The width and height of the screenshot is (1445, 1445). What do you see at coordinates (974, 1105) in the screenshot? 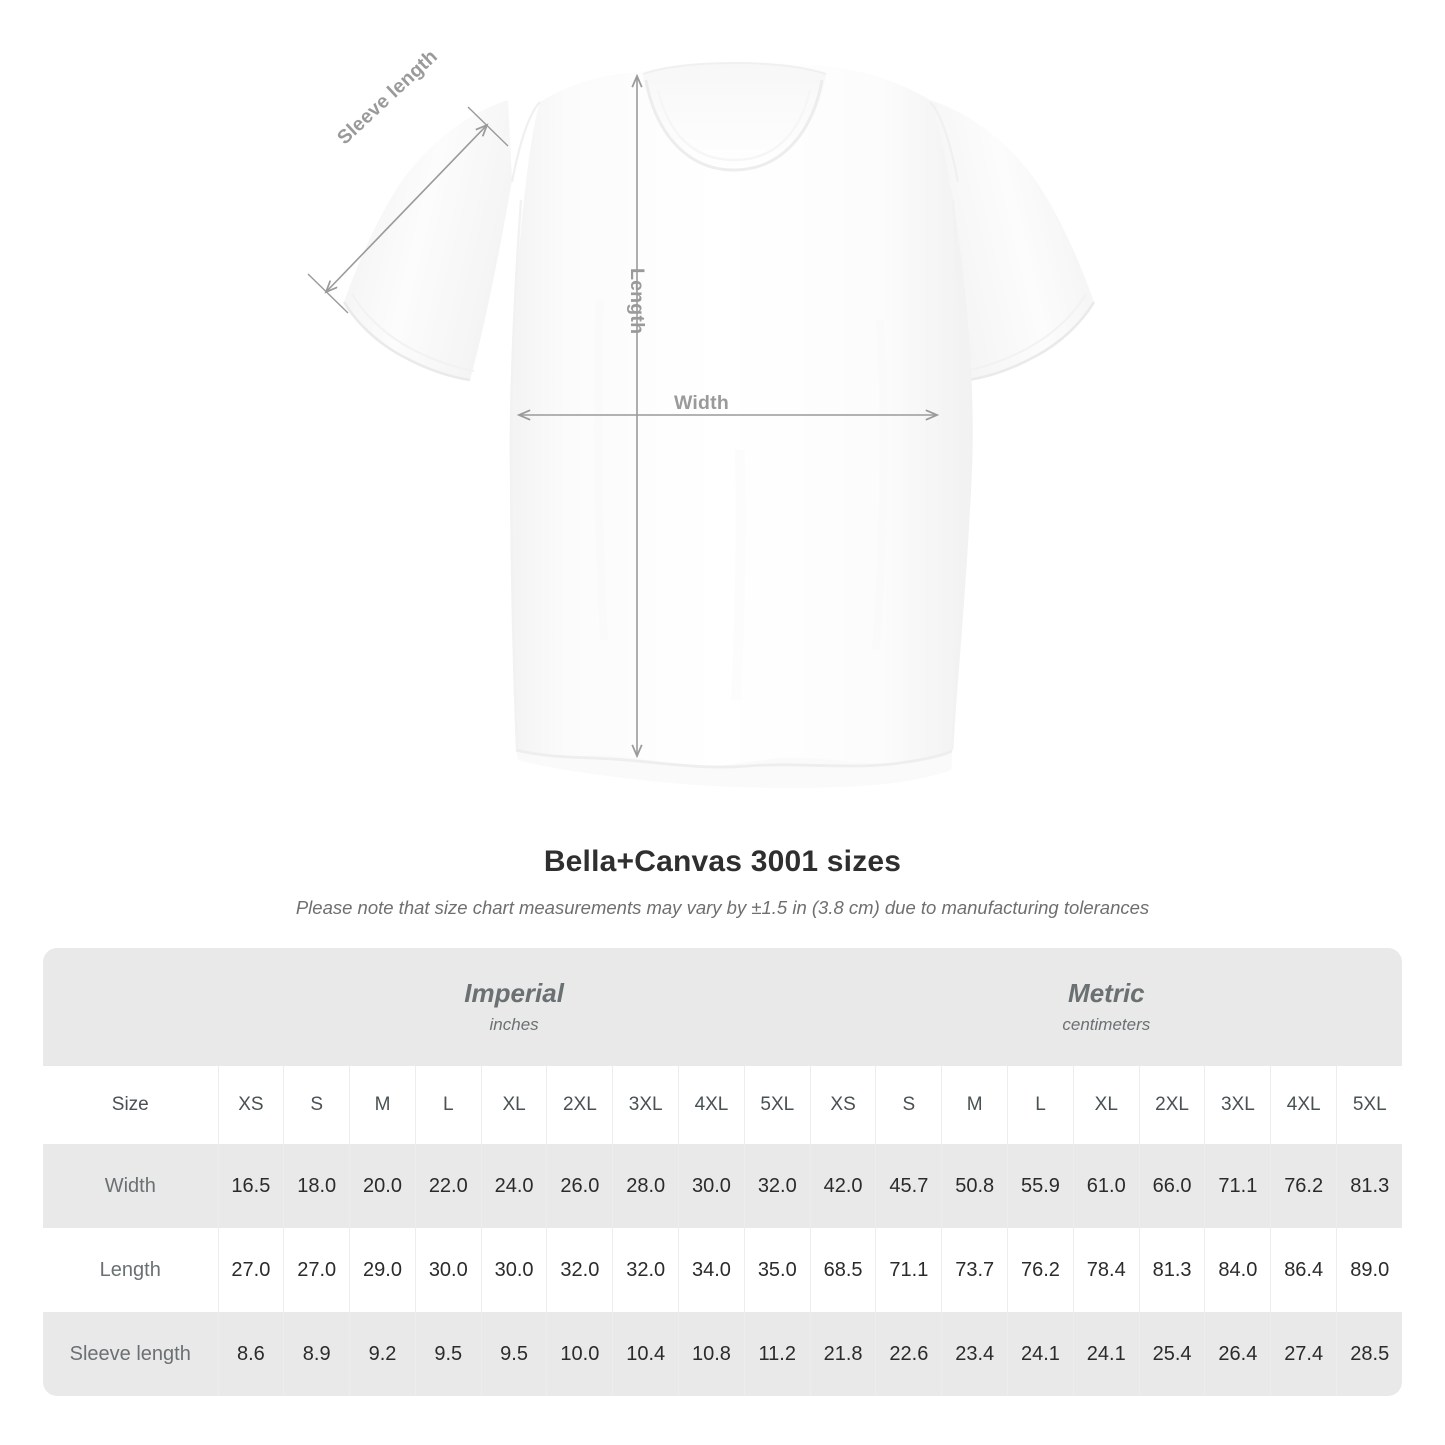
I see `size-col-metric-m: M` at bounding box center [974, 1105].